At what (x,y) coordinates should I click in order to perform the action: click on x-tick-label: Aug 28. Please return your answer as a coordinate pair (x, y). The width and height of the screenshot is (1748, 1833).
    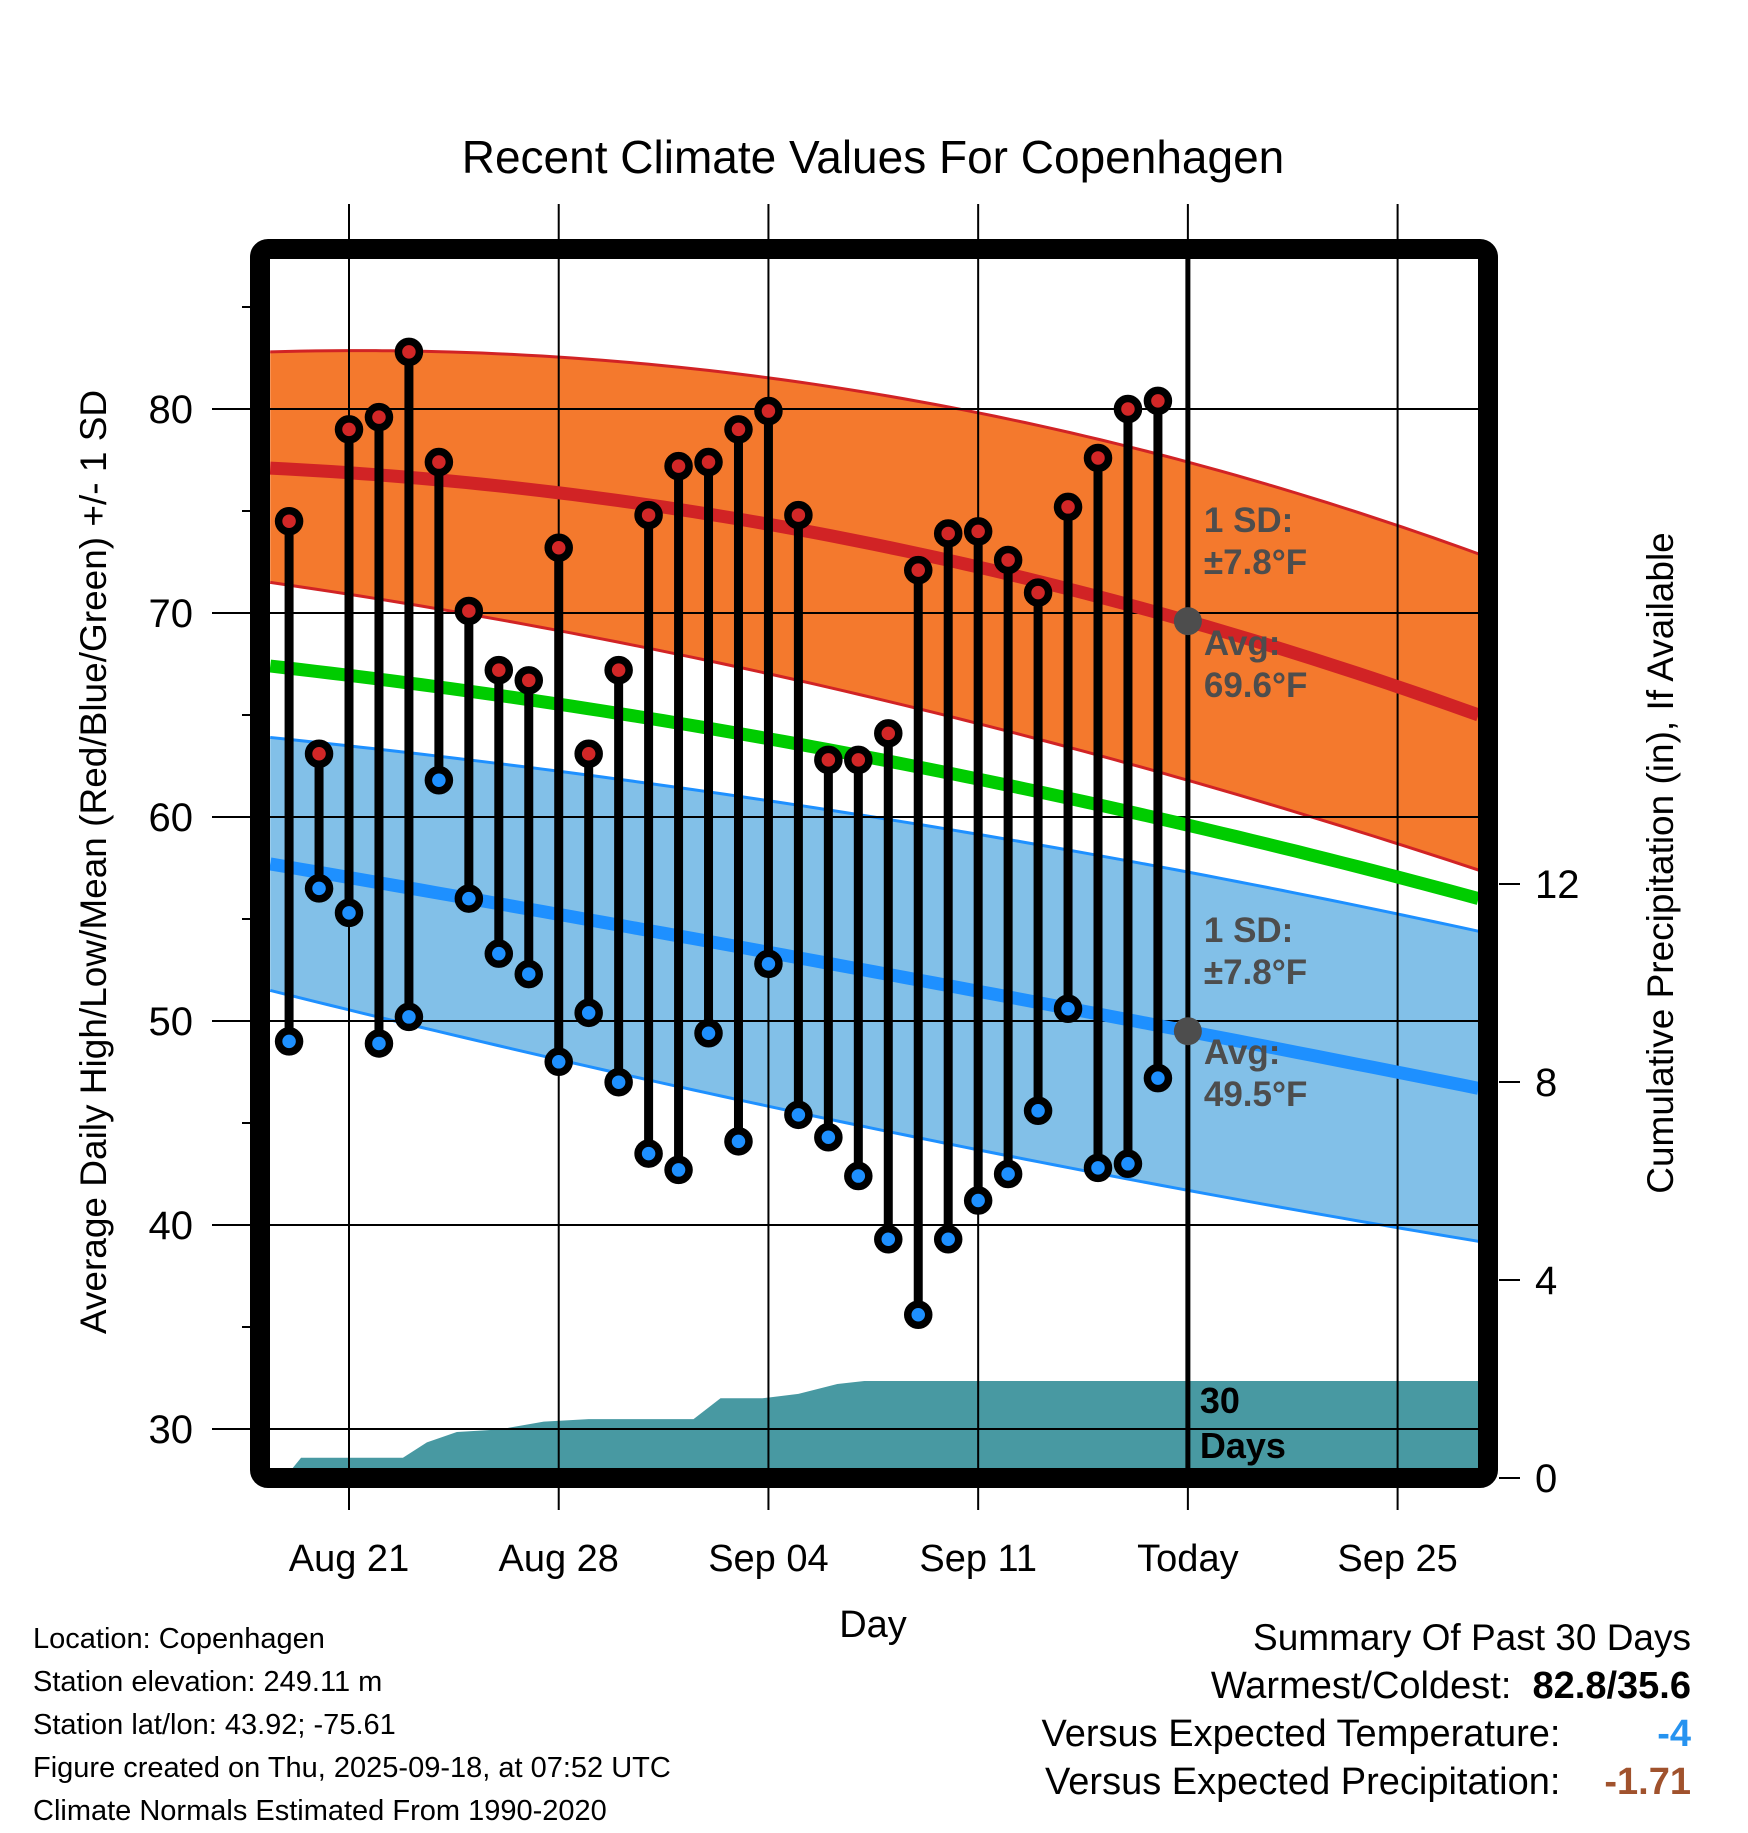
    Looking at the image, I should click on (558, 1559).